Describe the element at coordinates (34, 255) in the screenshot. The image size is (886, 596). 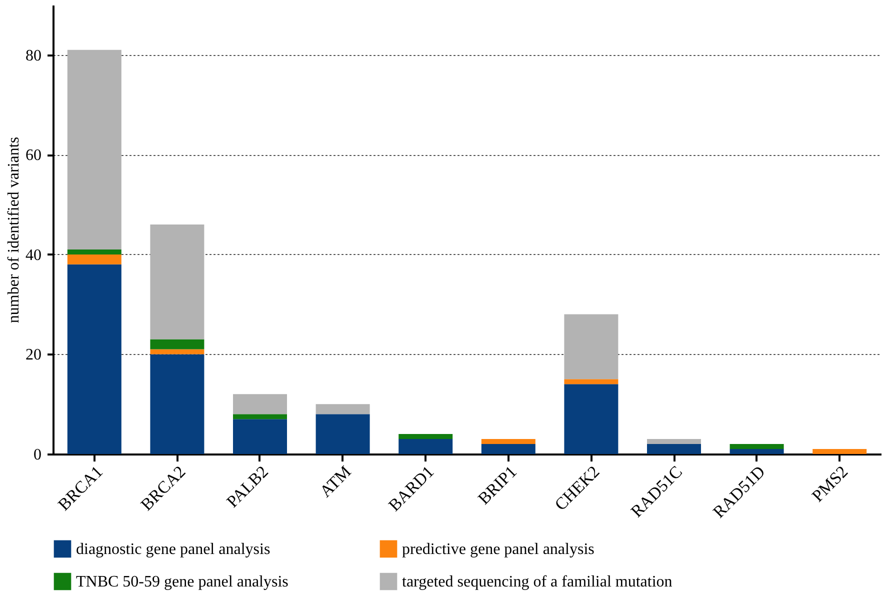
I see `y-tick-label: 40` at that location.